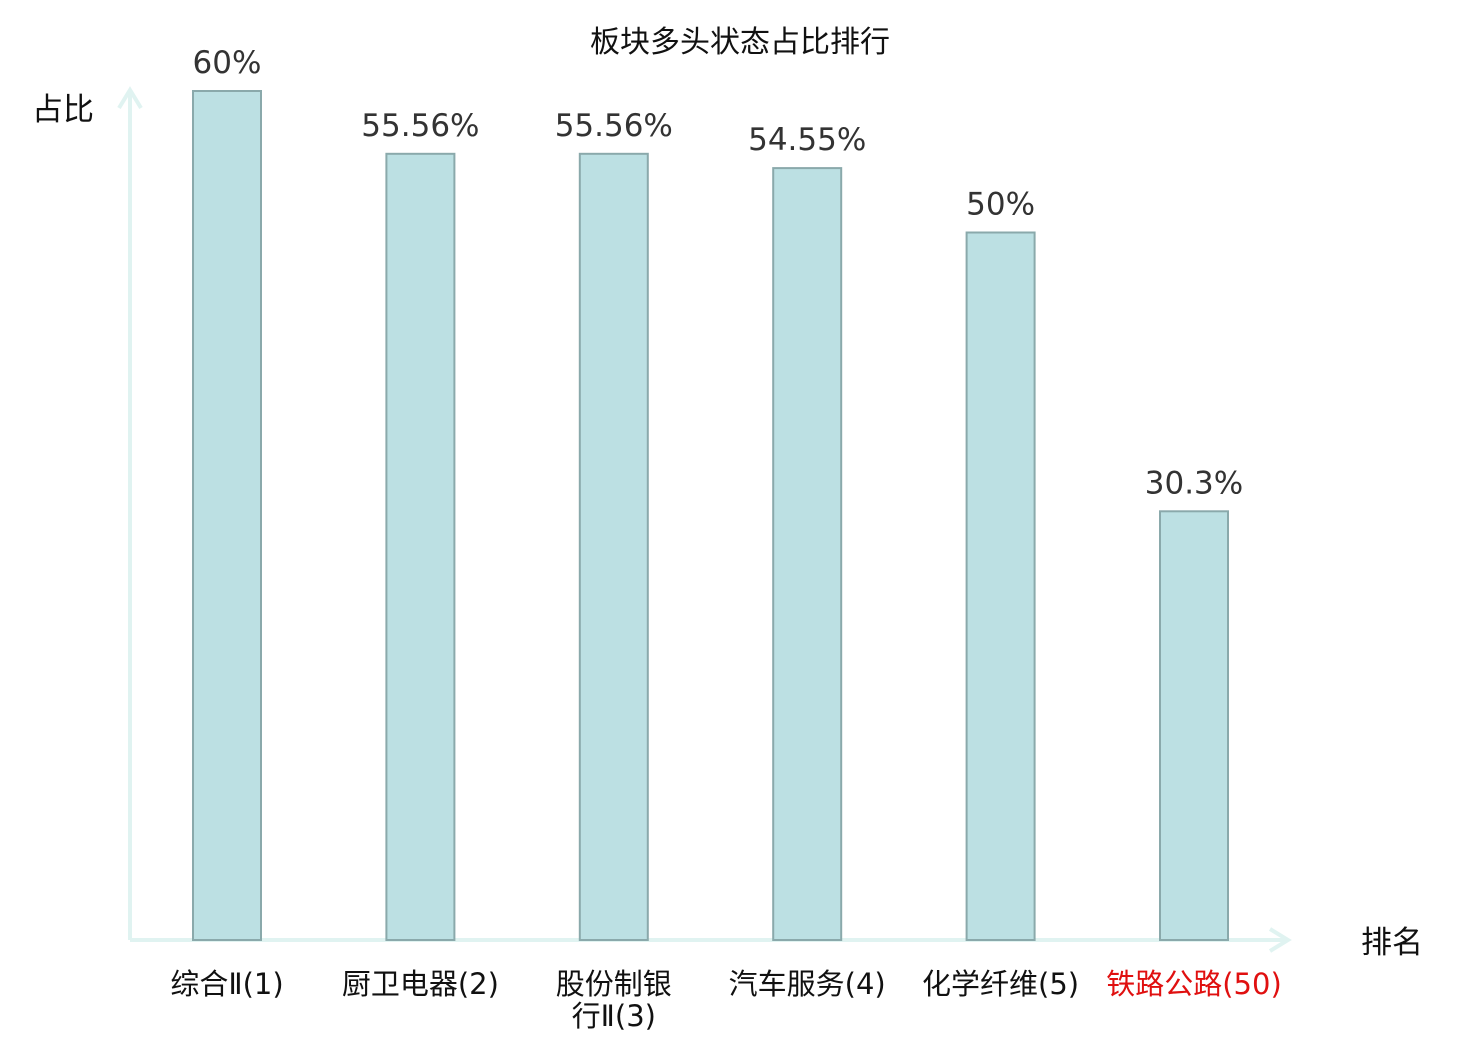  What do you see at coordinates (614, 126) in the screenshot?
I see `value-label-3: 55.56%` at bounding box center [614, 126].